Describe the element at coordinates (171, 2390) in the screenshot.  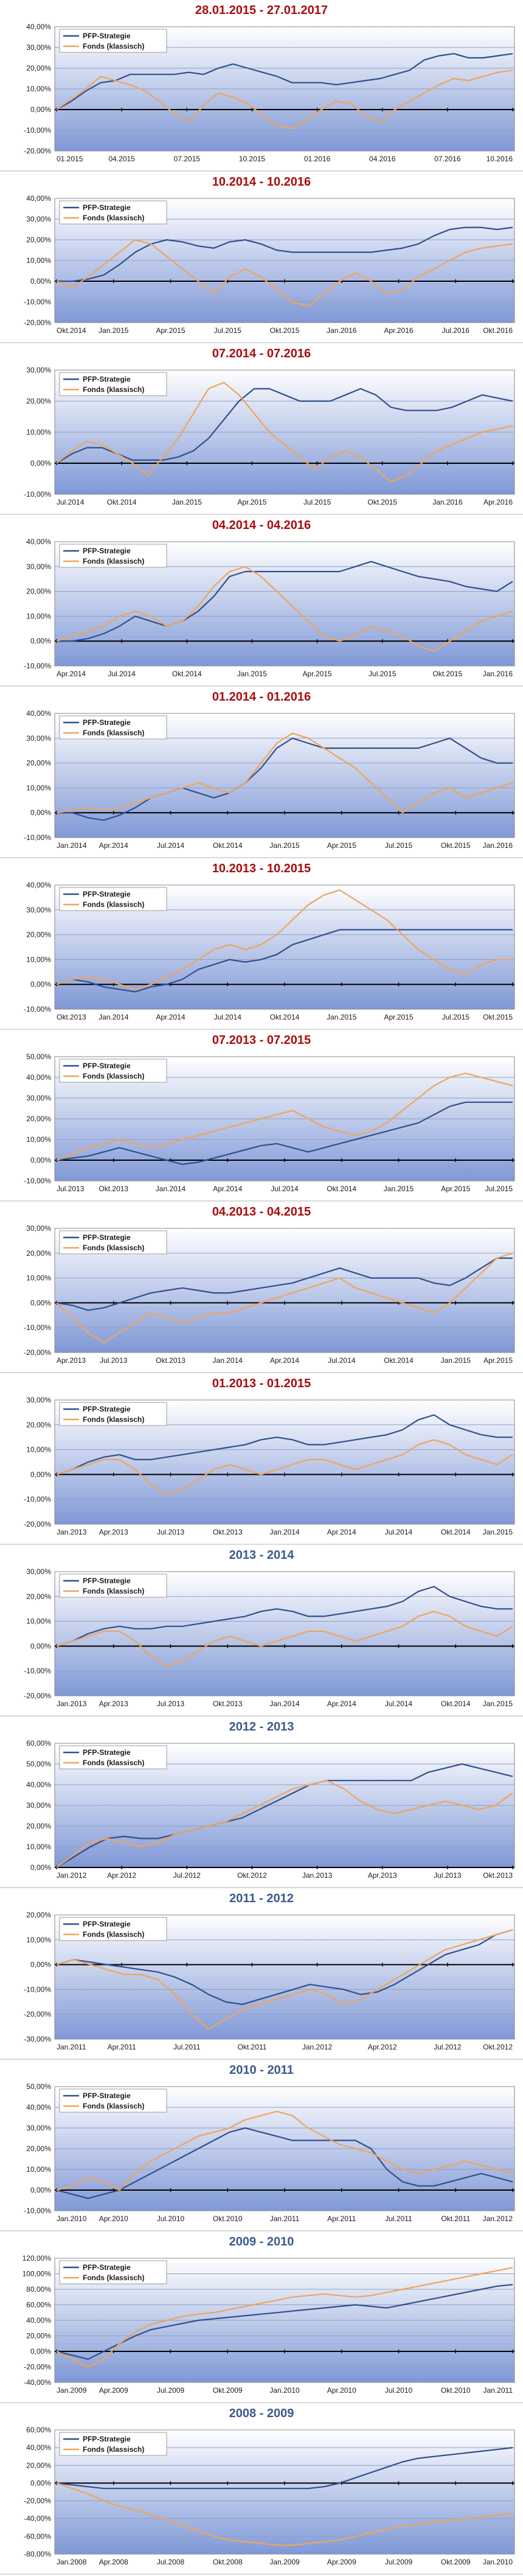
I see `x-tick-label: Jul.2009` at that location.